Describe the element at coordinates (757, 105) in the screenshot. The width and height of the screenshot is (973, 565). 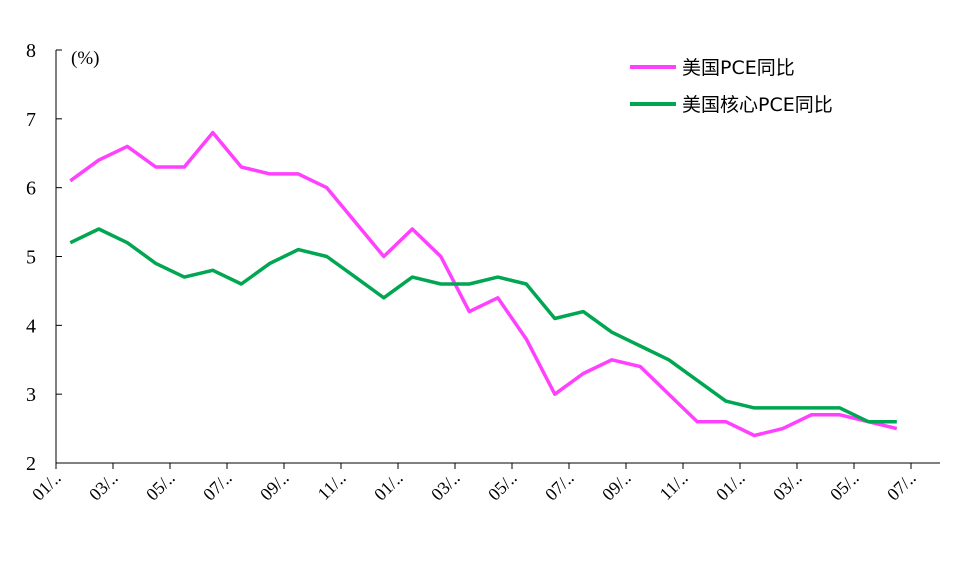
I see `legend-label-core-pce: 美国核心PCE同比` at that location.